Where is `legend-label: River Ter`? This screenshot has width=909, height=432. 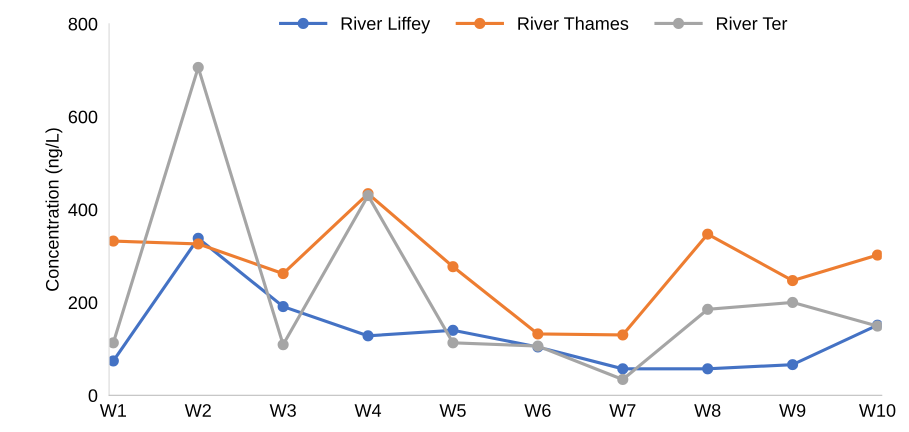 legend-label: River Ter is located at coordinates (752, 23).